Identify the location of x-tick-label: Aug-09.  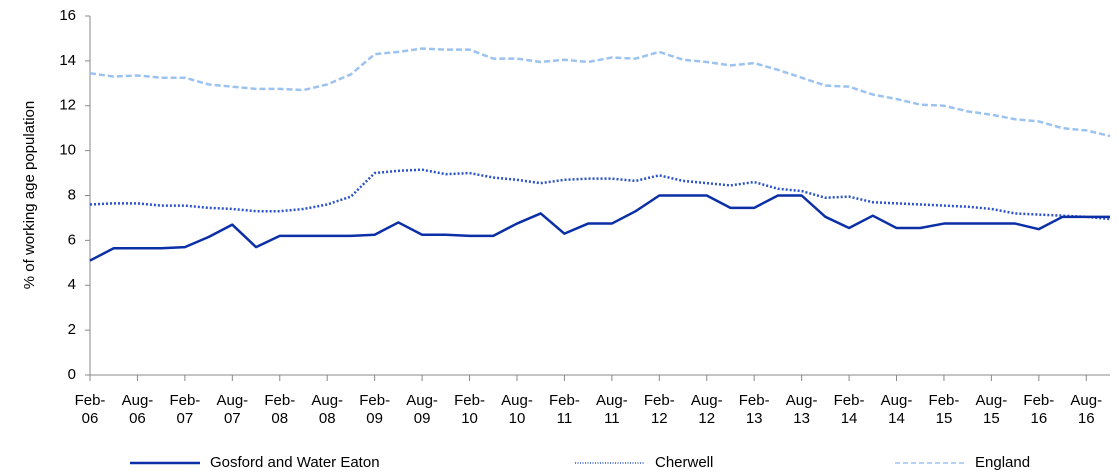
(422, 409).